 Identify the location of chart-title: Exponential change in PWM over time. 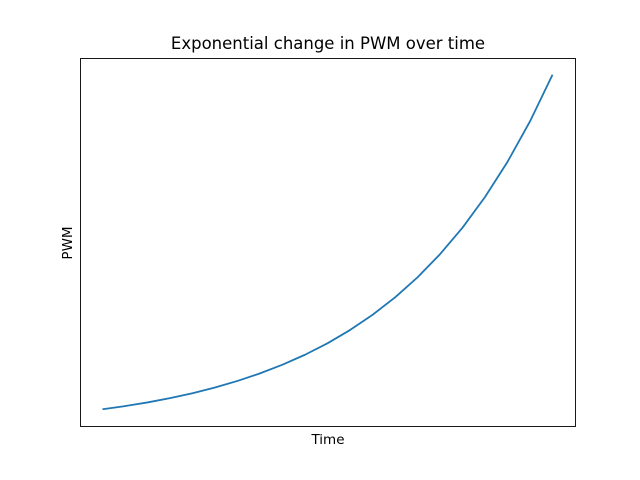
(328, 43).